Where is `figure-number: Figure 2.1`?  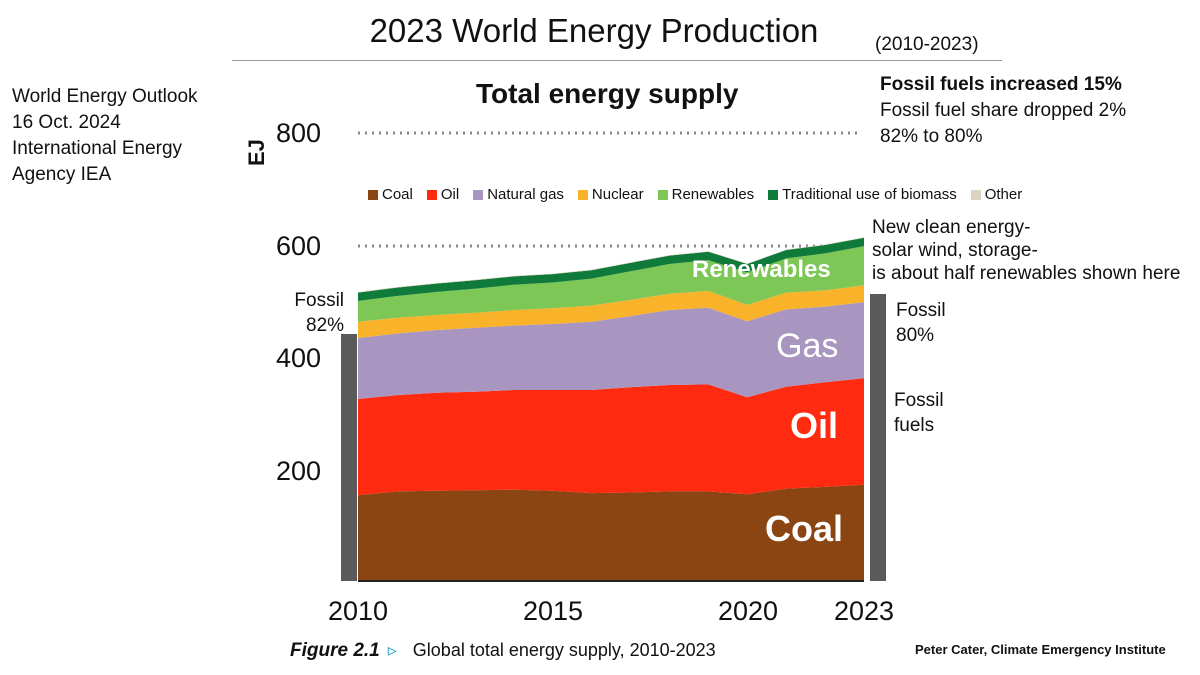 figure-number: Figure 2.1 is located at coordinates (335, 650).